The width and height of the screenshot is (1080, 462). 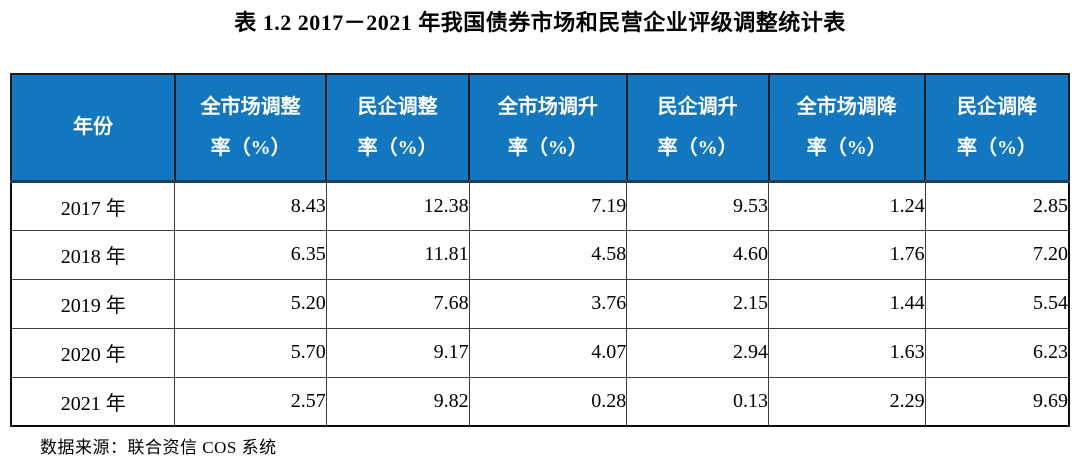 I want to click on value-cell: 7.68, so click(x=397, y=303).